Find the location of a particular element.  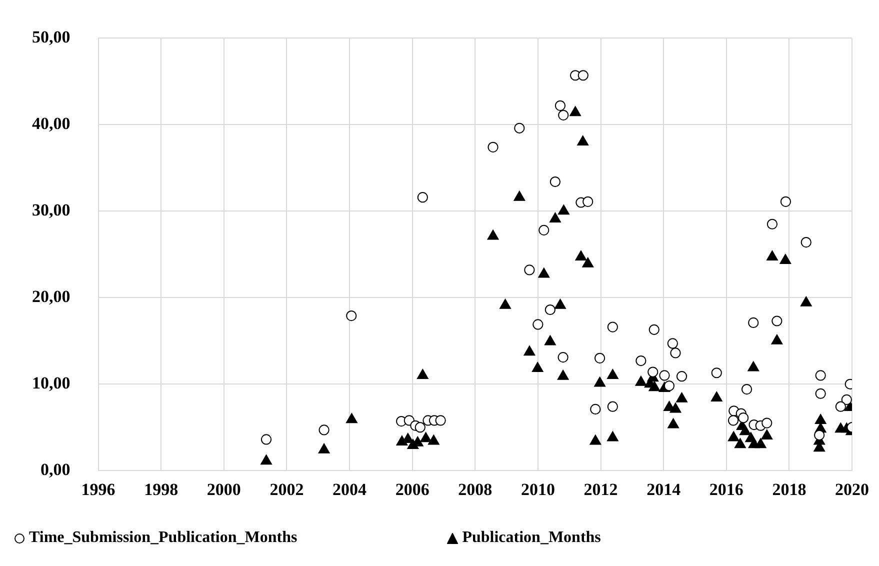

x-tick-label: 2014 is located at coordinates (664, 490).